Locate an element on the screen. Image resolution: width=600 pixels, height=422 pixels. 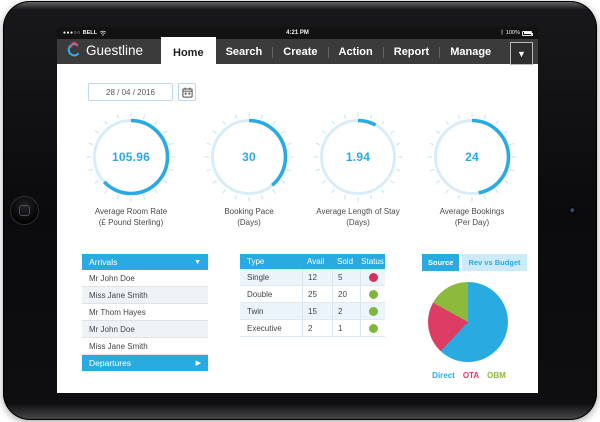
source-pie-chart is located at coordinates (468, 322).